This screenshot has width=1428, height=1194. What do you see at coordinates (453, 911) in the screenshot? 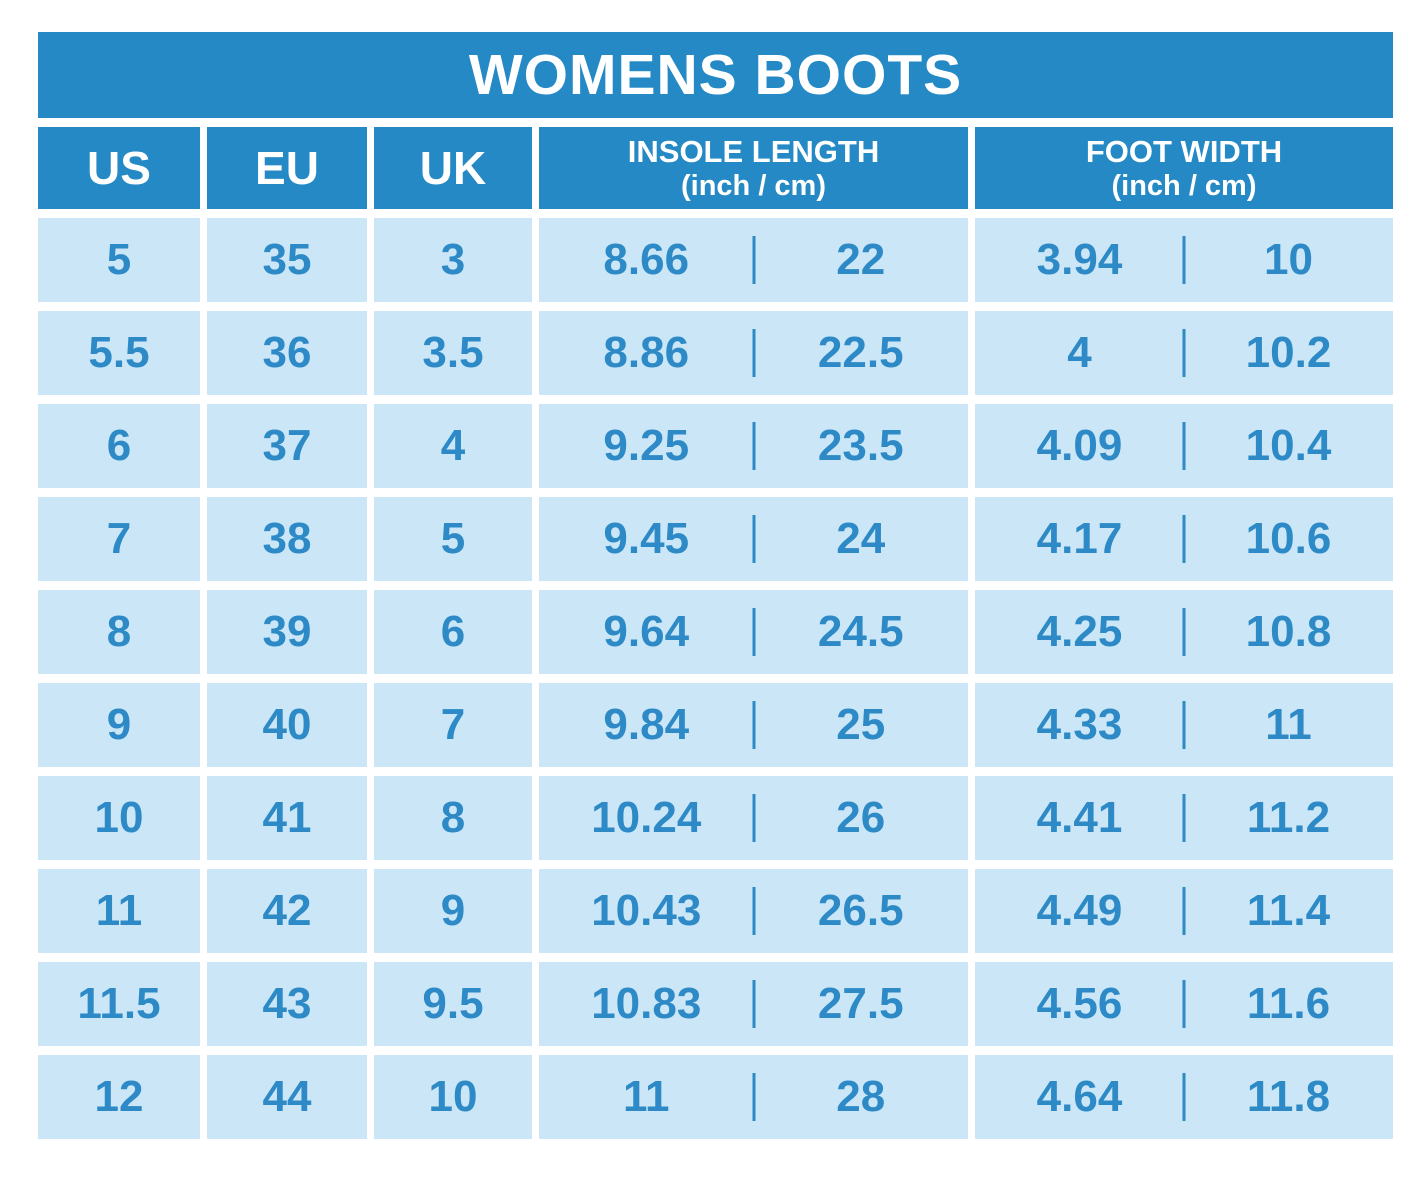
I see `uk-size-cell: 9` at bounding box center [453, 911].